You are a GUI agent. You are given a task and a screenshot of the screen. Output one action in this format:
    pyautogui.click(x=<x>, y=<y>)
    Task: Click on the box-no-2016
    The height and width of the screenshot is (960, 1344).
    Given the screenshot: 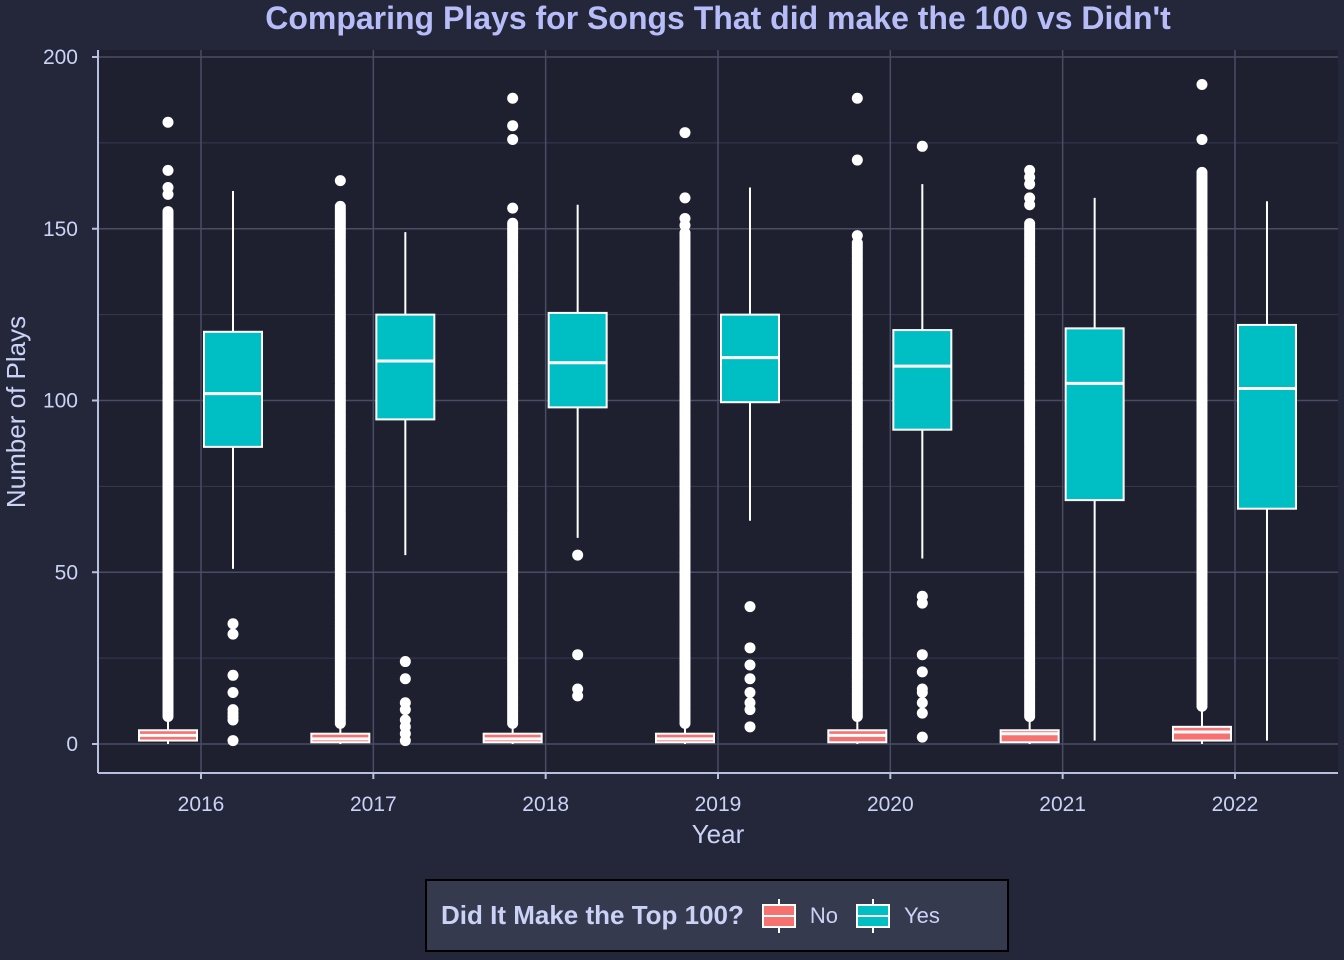 What is the action you would take?
    pyautogui.click(x=168, y=430)
    